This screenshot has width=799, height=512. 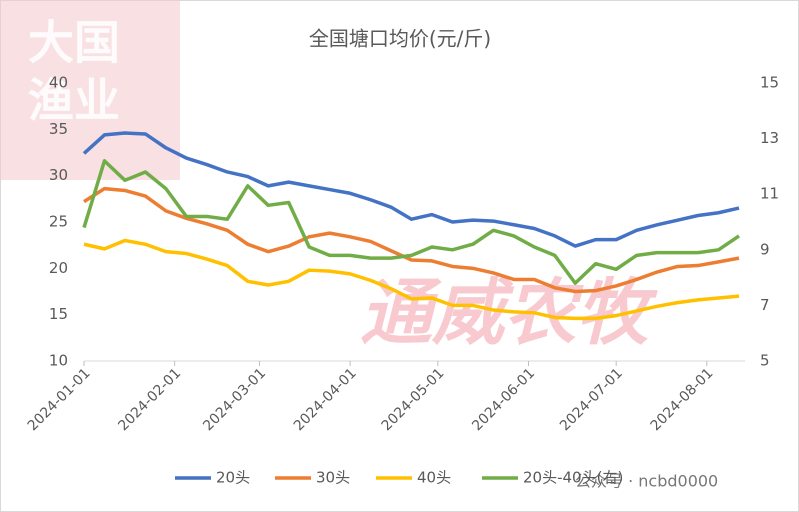 I want to click on watermark: 公众号 · ncbd0000, so click(x=646, y=481).